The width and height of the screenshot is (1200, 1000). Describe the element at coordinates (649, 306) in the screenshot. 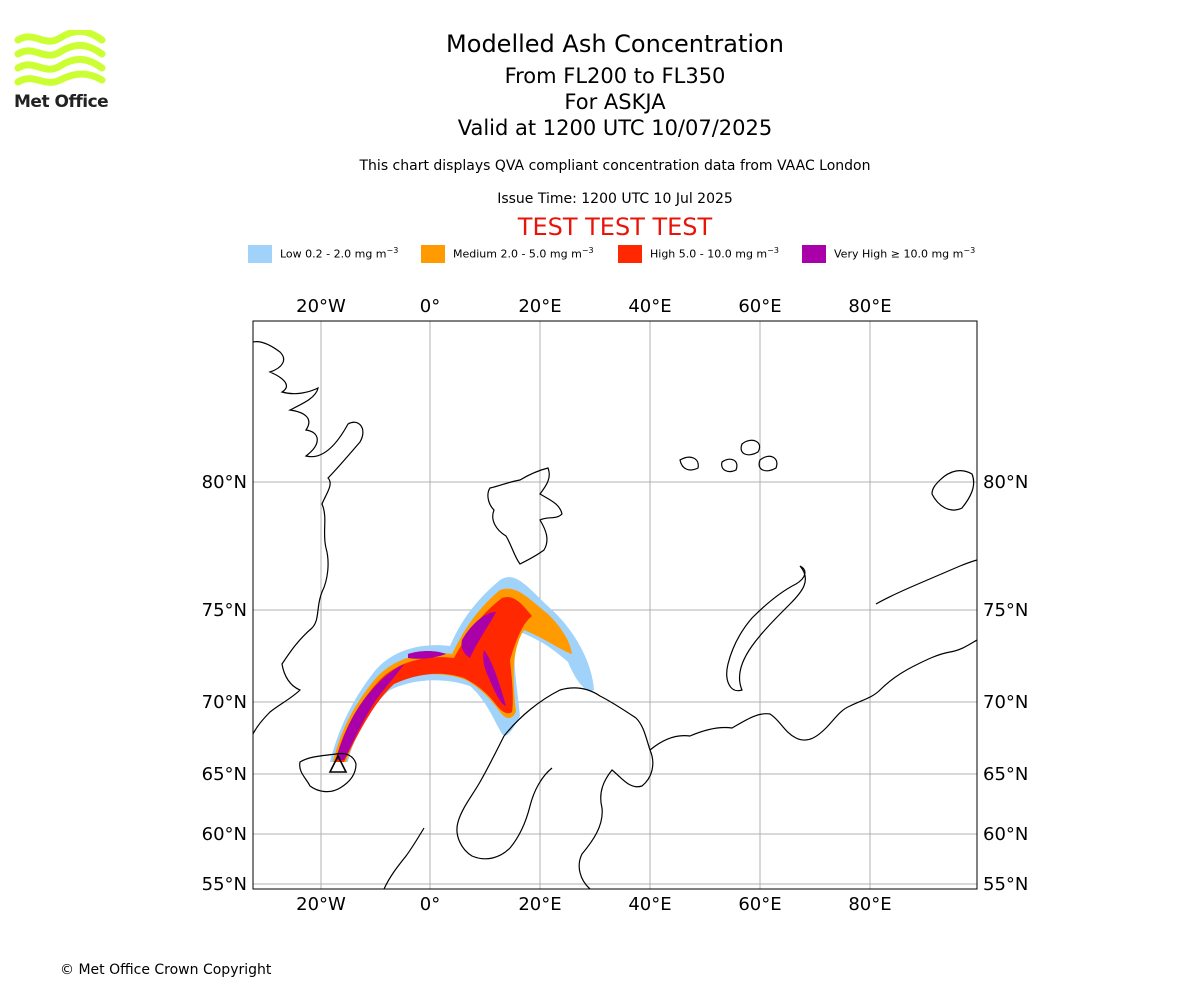

I see `lon-label-top-40e: 40°E` at that location.